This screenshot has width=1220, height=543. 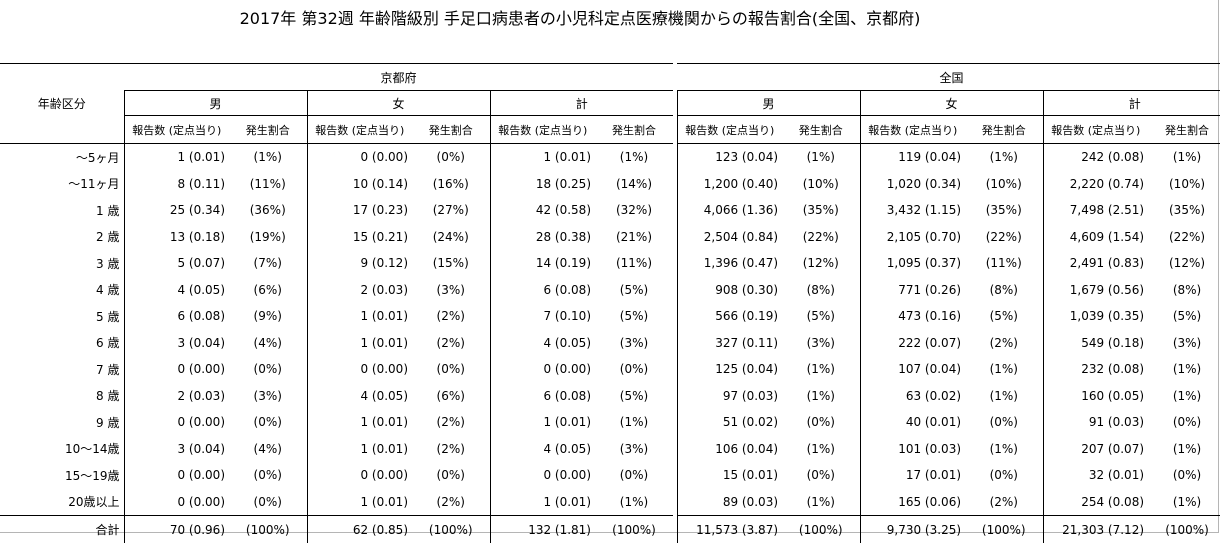 I want to click on kyoto-female-reports: 2 (0.03), so click(x=359, y=290).